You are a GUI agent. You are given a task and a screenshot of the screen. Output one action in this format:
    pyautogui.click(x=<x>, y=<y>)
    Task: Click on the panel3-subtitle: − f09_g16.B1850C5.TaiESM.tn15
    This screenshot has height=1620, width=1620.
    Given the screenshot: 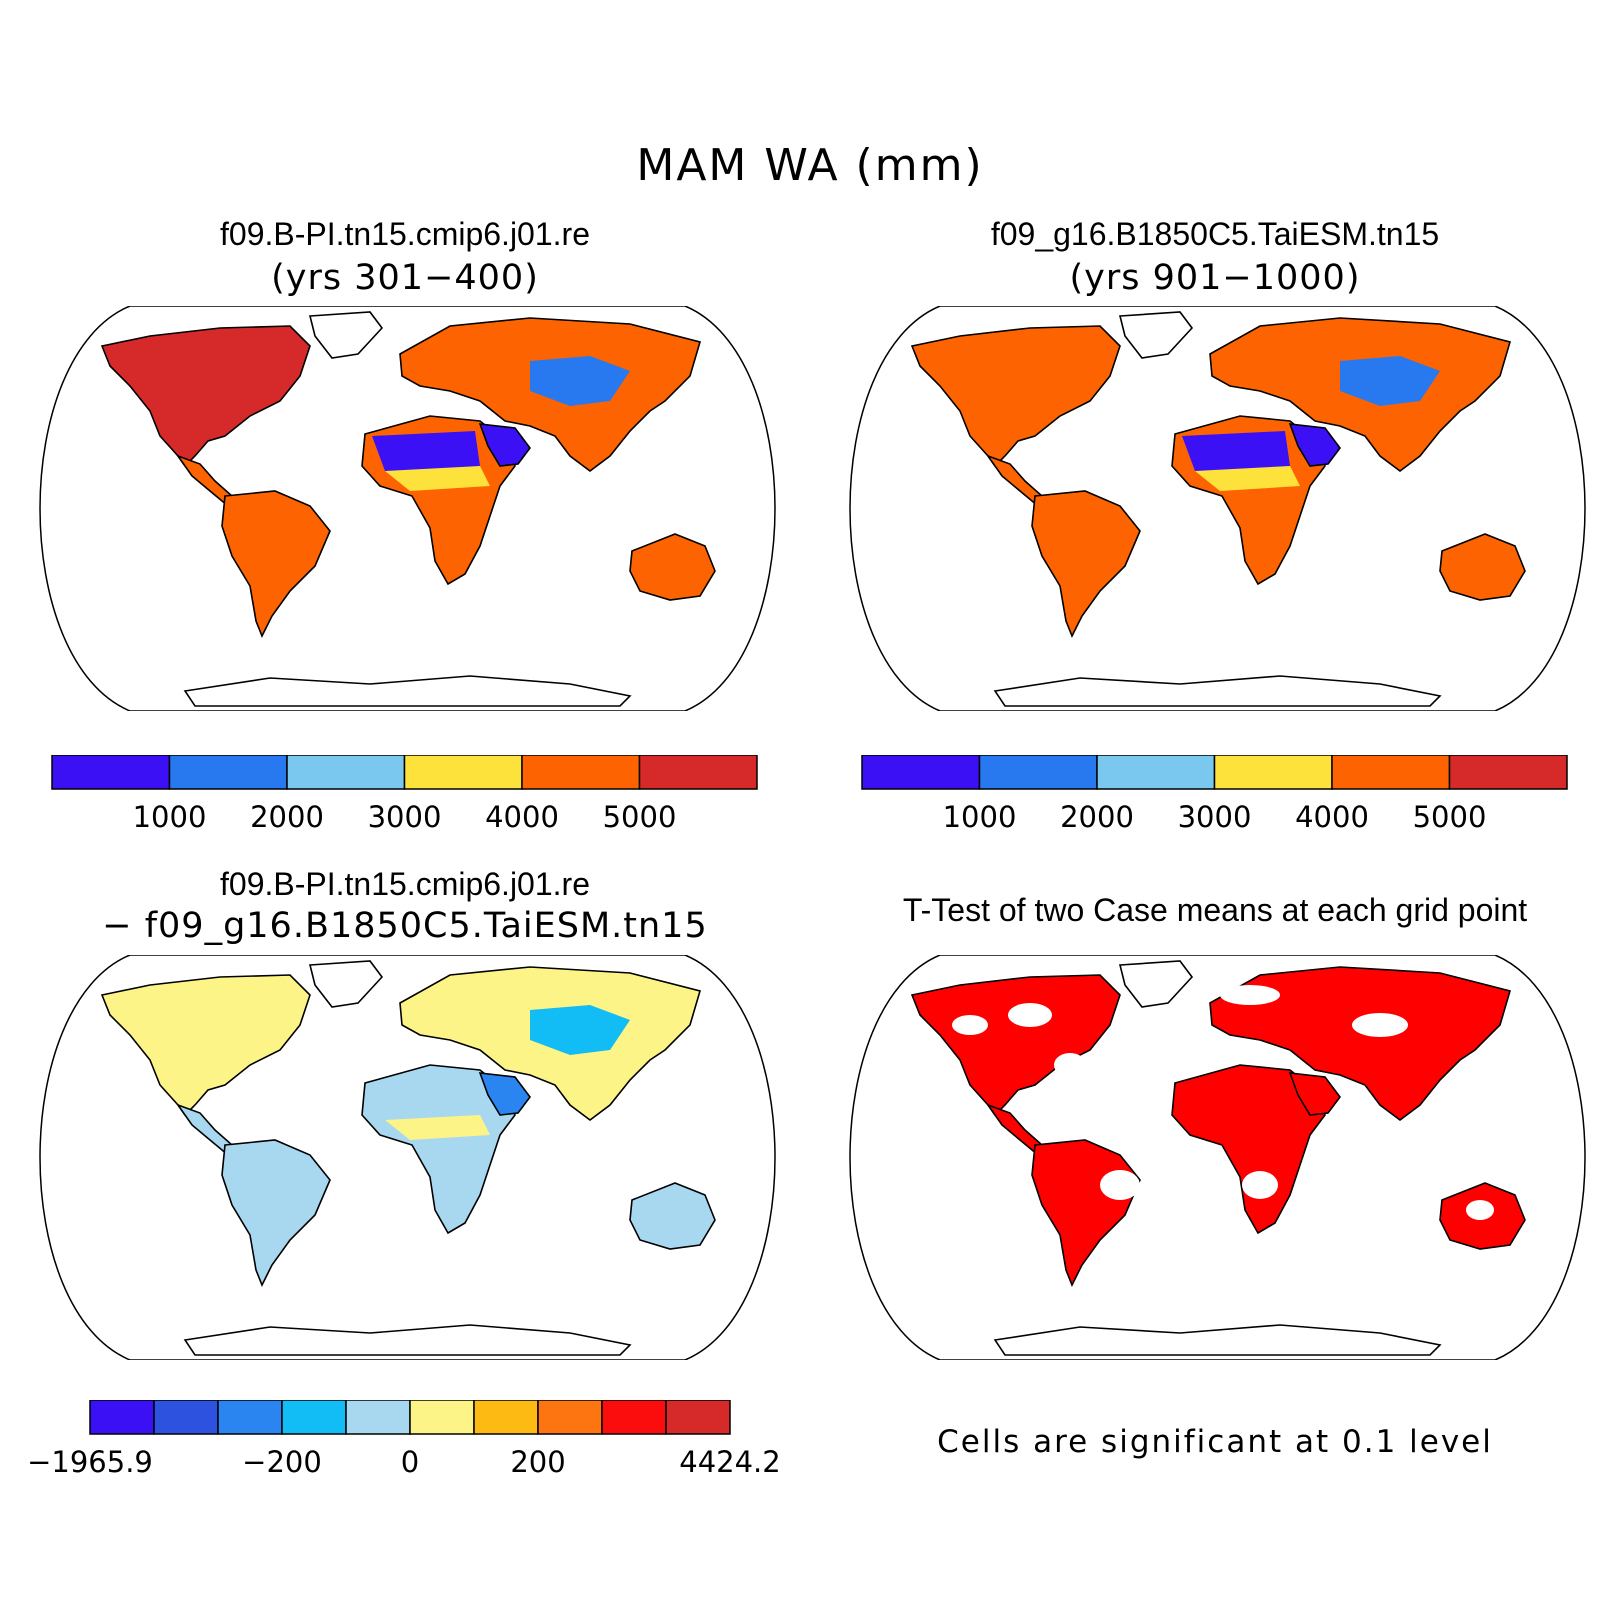 What is the action you would take?
    pyautogui.click(x=405, y=926)
    